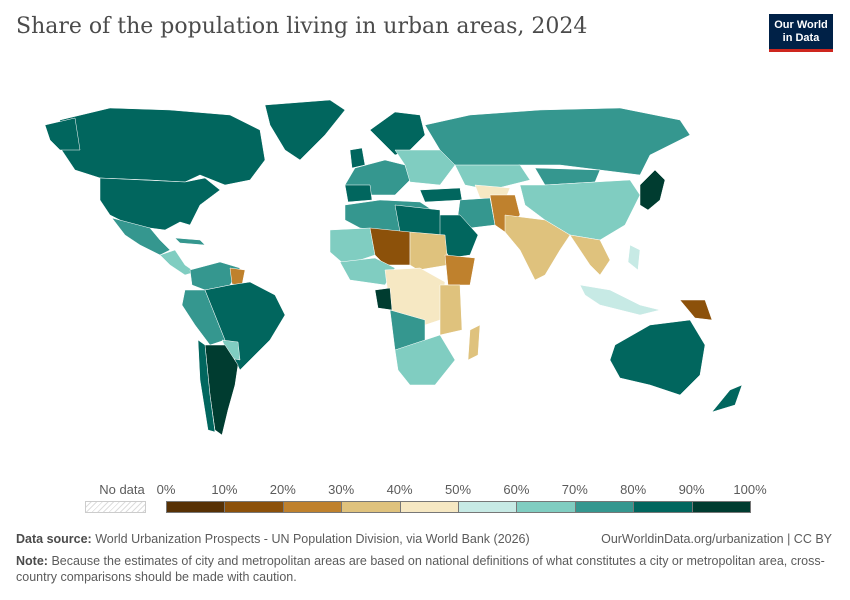 The height and width of the screenshot is (600, 850). I want to click on region-australia, so click(657, 357).